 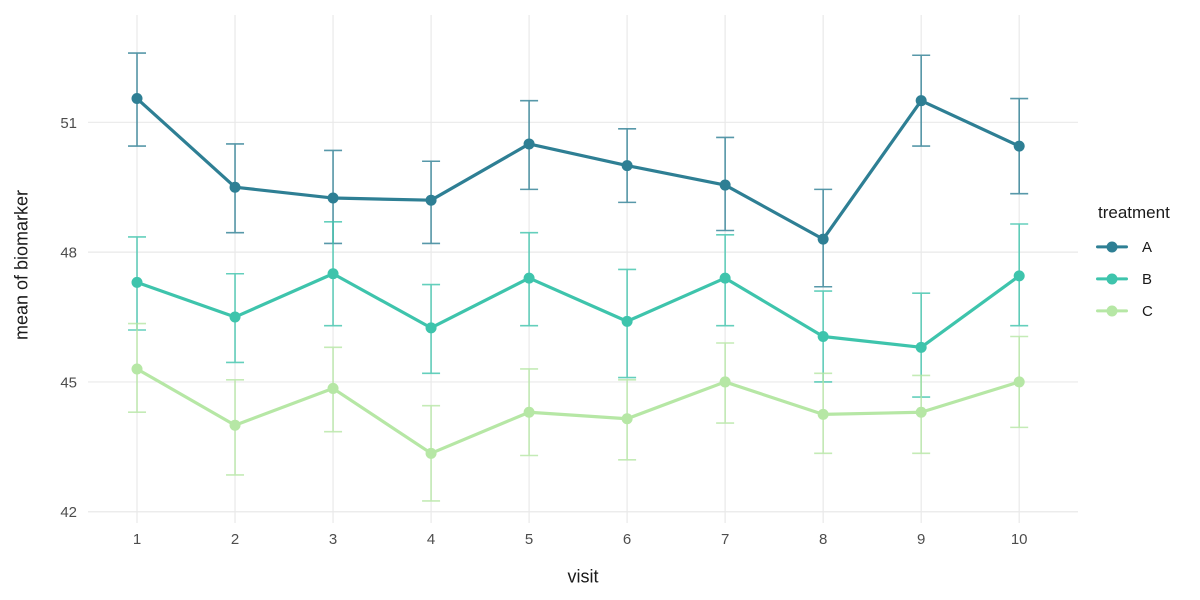 What do you see at coordinates (68, 512) in the screenshot?
I see `y-tick-label: 42` at bounding box center [68, 512].